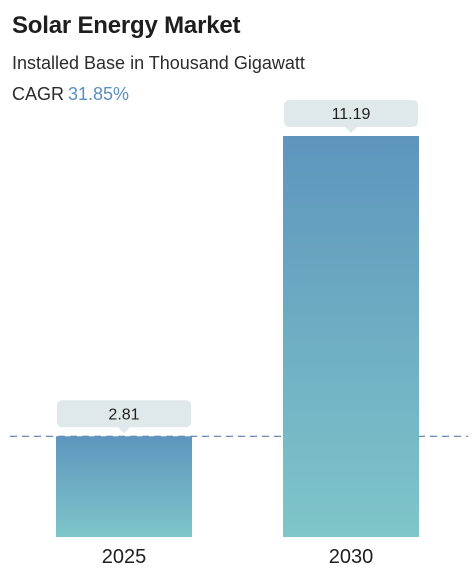 This screenshot has width=474, height=568. I want to click on category-label-2025: 2025, so click(124, 557).